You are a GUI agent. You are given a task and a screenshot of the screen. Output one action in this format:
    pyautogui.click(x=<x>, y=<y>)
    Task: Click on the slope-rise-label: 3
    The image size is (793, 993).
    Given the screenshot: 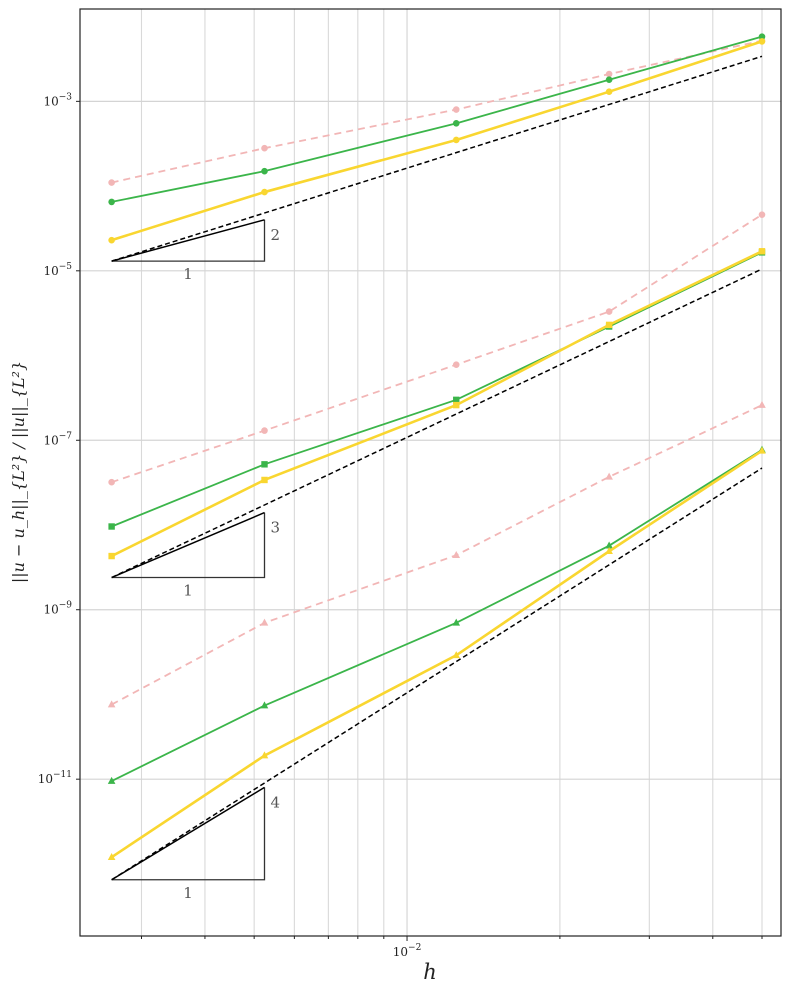 What is the action you would take?
    pyautogui.click(x=275, y=528)
    